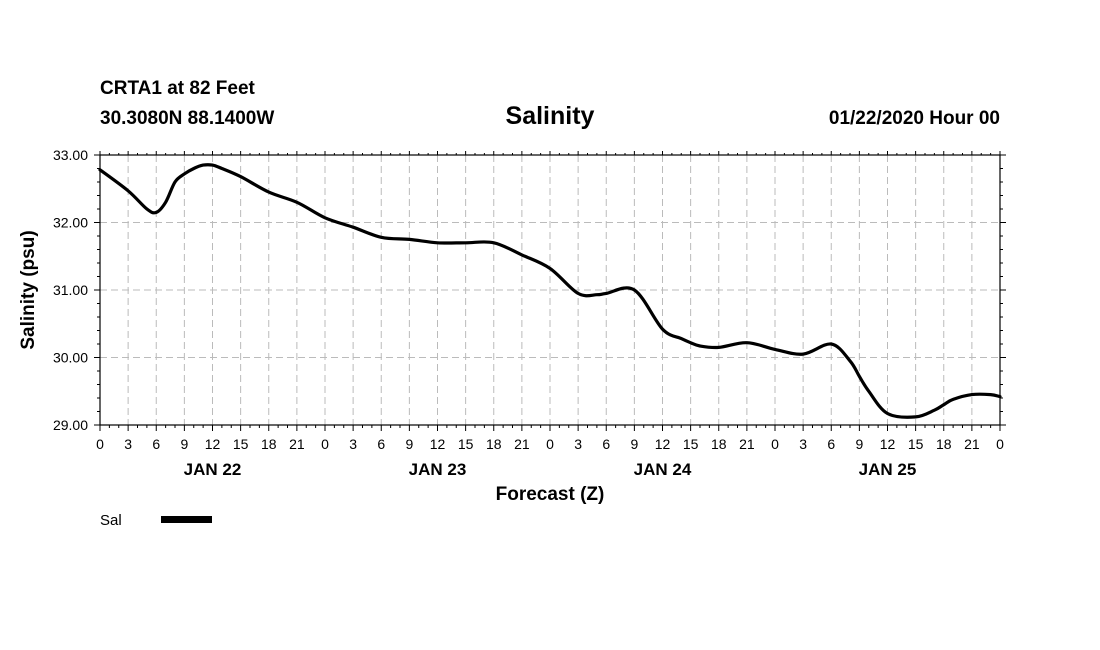  Describe the element at coordinates (70, 425) in the screenshot. I see `y-tick-label: 29.00` at that location.